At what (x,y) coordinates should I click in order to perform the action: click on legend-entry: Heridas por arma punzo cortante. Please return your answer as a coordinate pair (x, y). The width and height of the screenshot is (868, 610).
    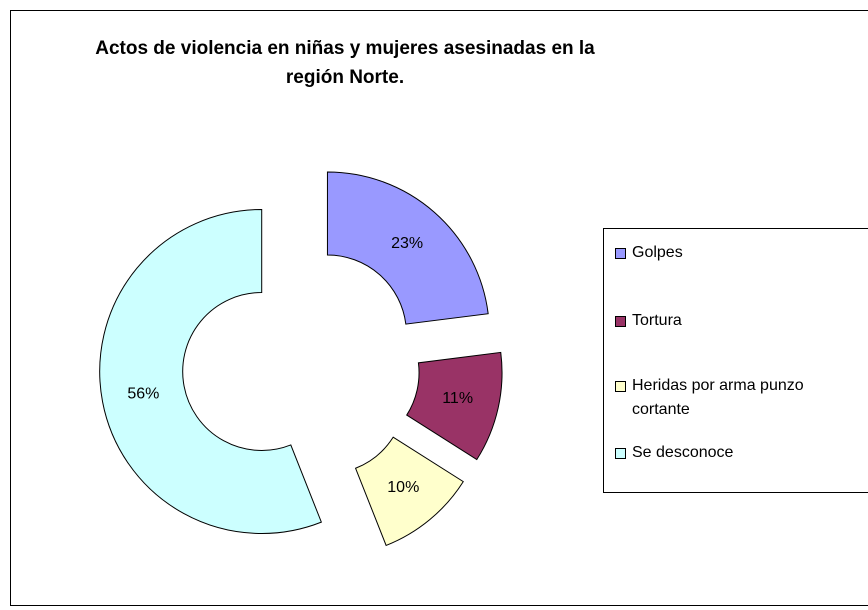
    Looking at the image, I should click on (739, 398).